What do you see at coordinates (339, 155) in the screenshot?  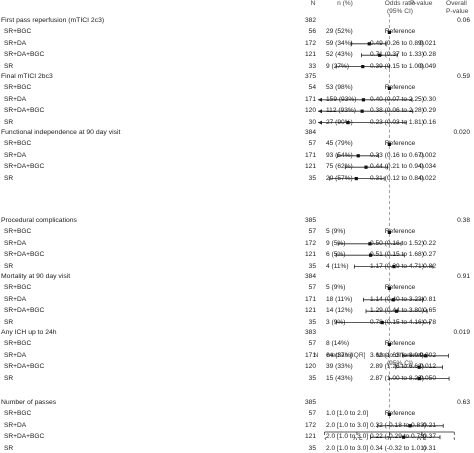 I see `row-value: 93 (54%)` at bounding box center [339, 155].